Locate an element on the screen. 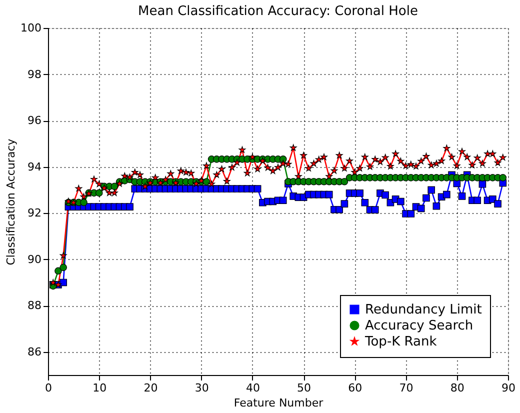 Image resolution: width=520 pixels, height=413 pixels. y-tick-label: 90 is located at coordinates (35, 259).